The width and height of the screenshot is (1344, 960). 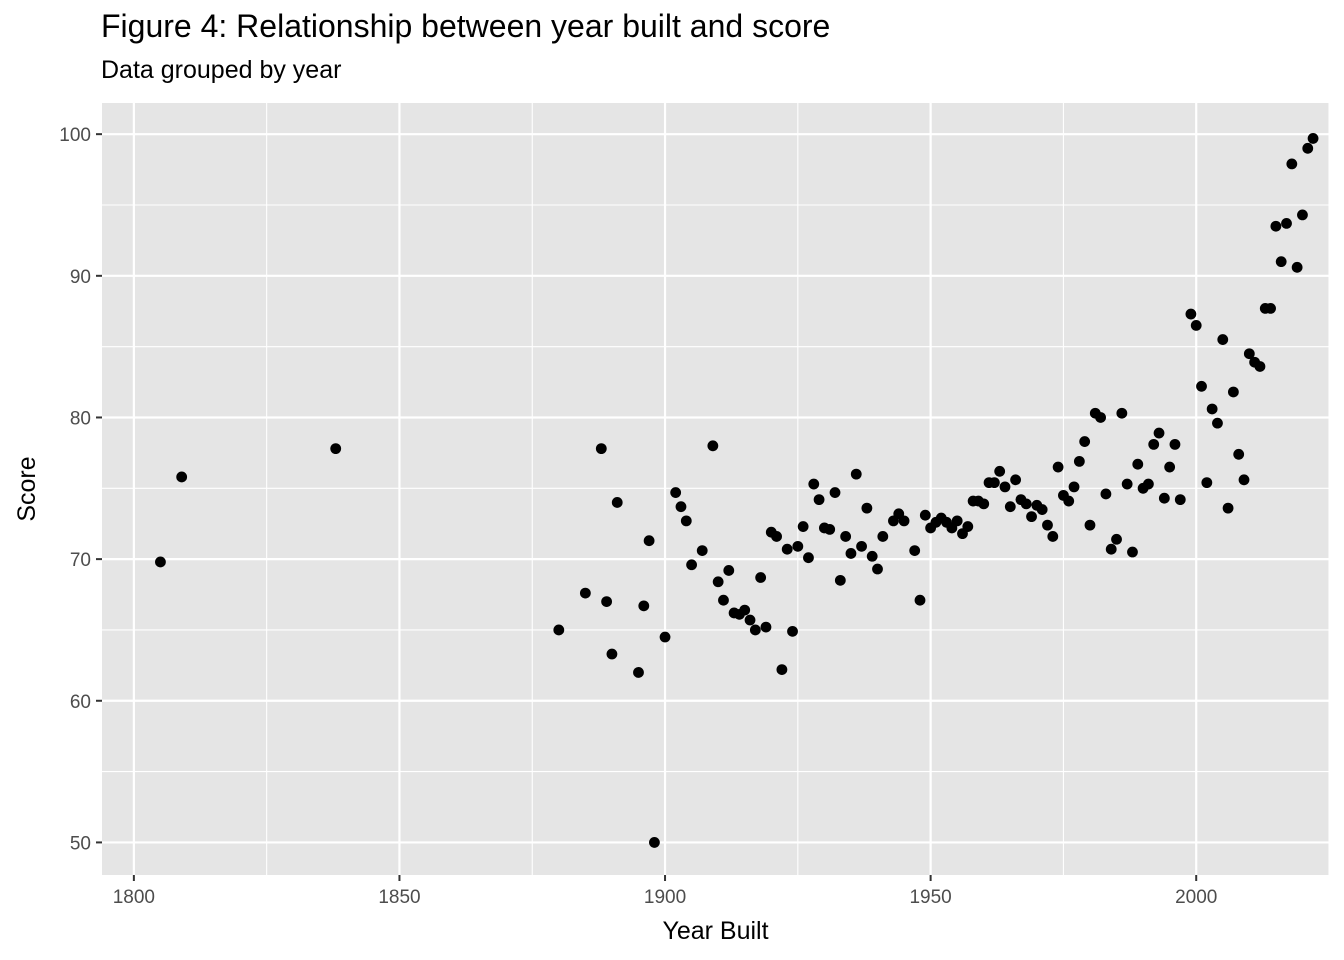 I want to click on y-tick-label: 90, so click(x=80, y=277).